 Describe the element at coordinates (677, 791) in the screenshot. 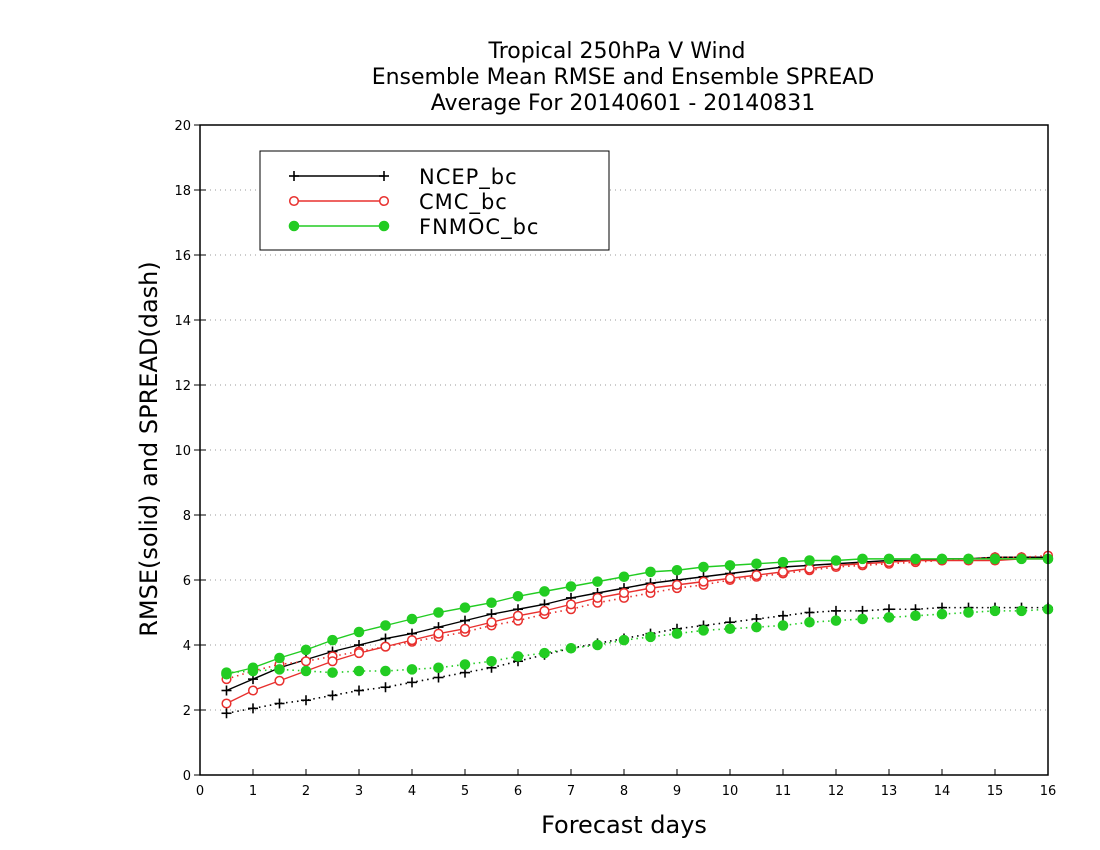

I see `x-tick-label: 9` at that location.